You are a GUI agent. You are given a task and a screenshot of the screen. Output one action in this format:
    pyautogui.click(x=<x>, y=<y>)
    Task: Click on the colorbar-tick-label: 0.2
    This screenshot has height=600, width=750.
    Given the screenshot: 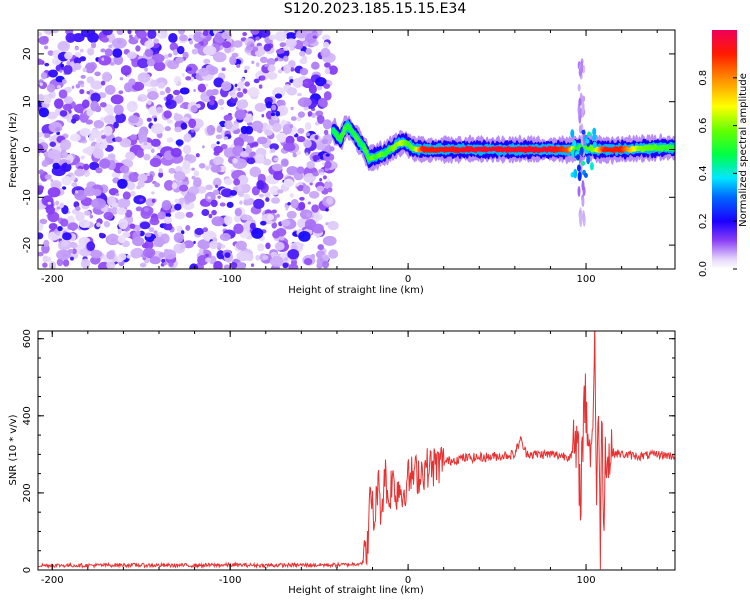 What is the action you would take?
    pyautogui.click(x=703, y=221)
    